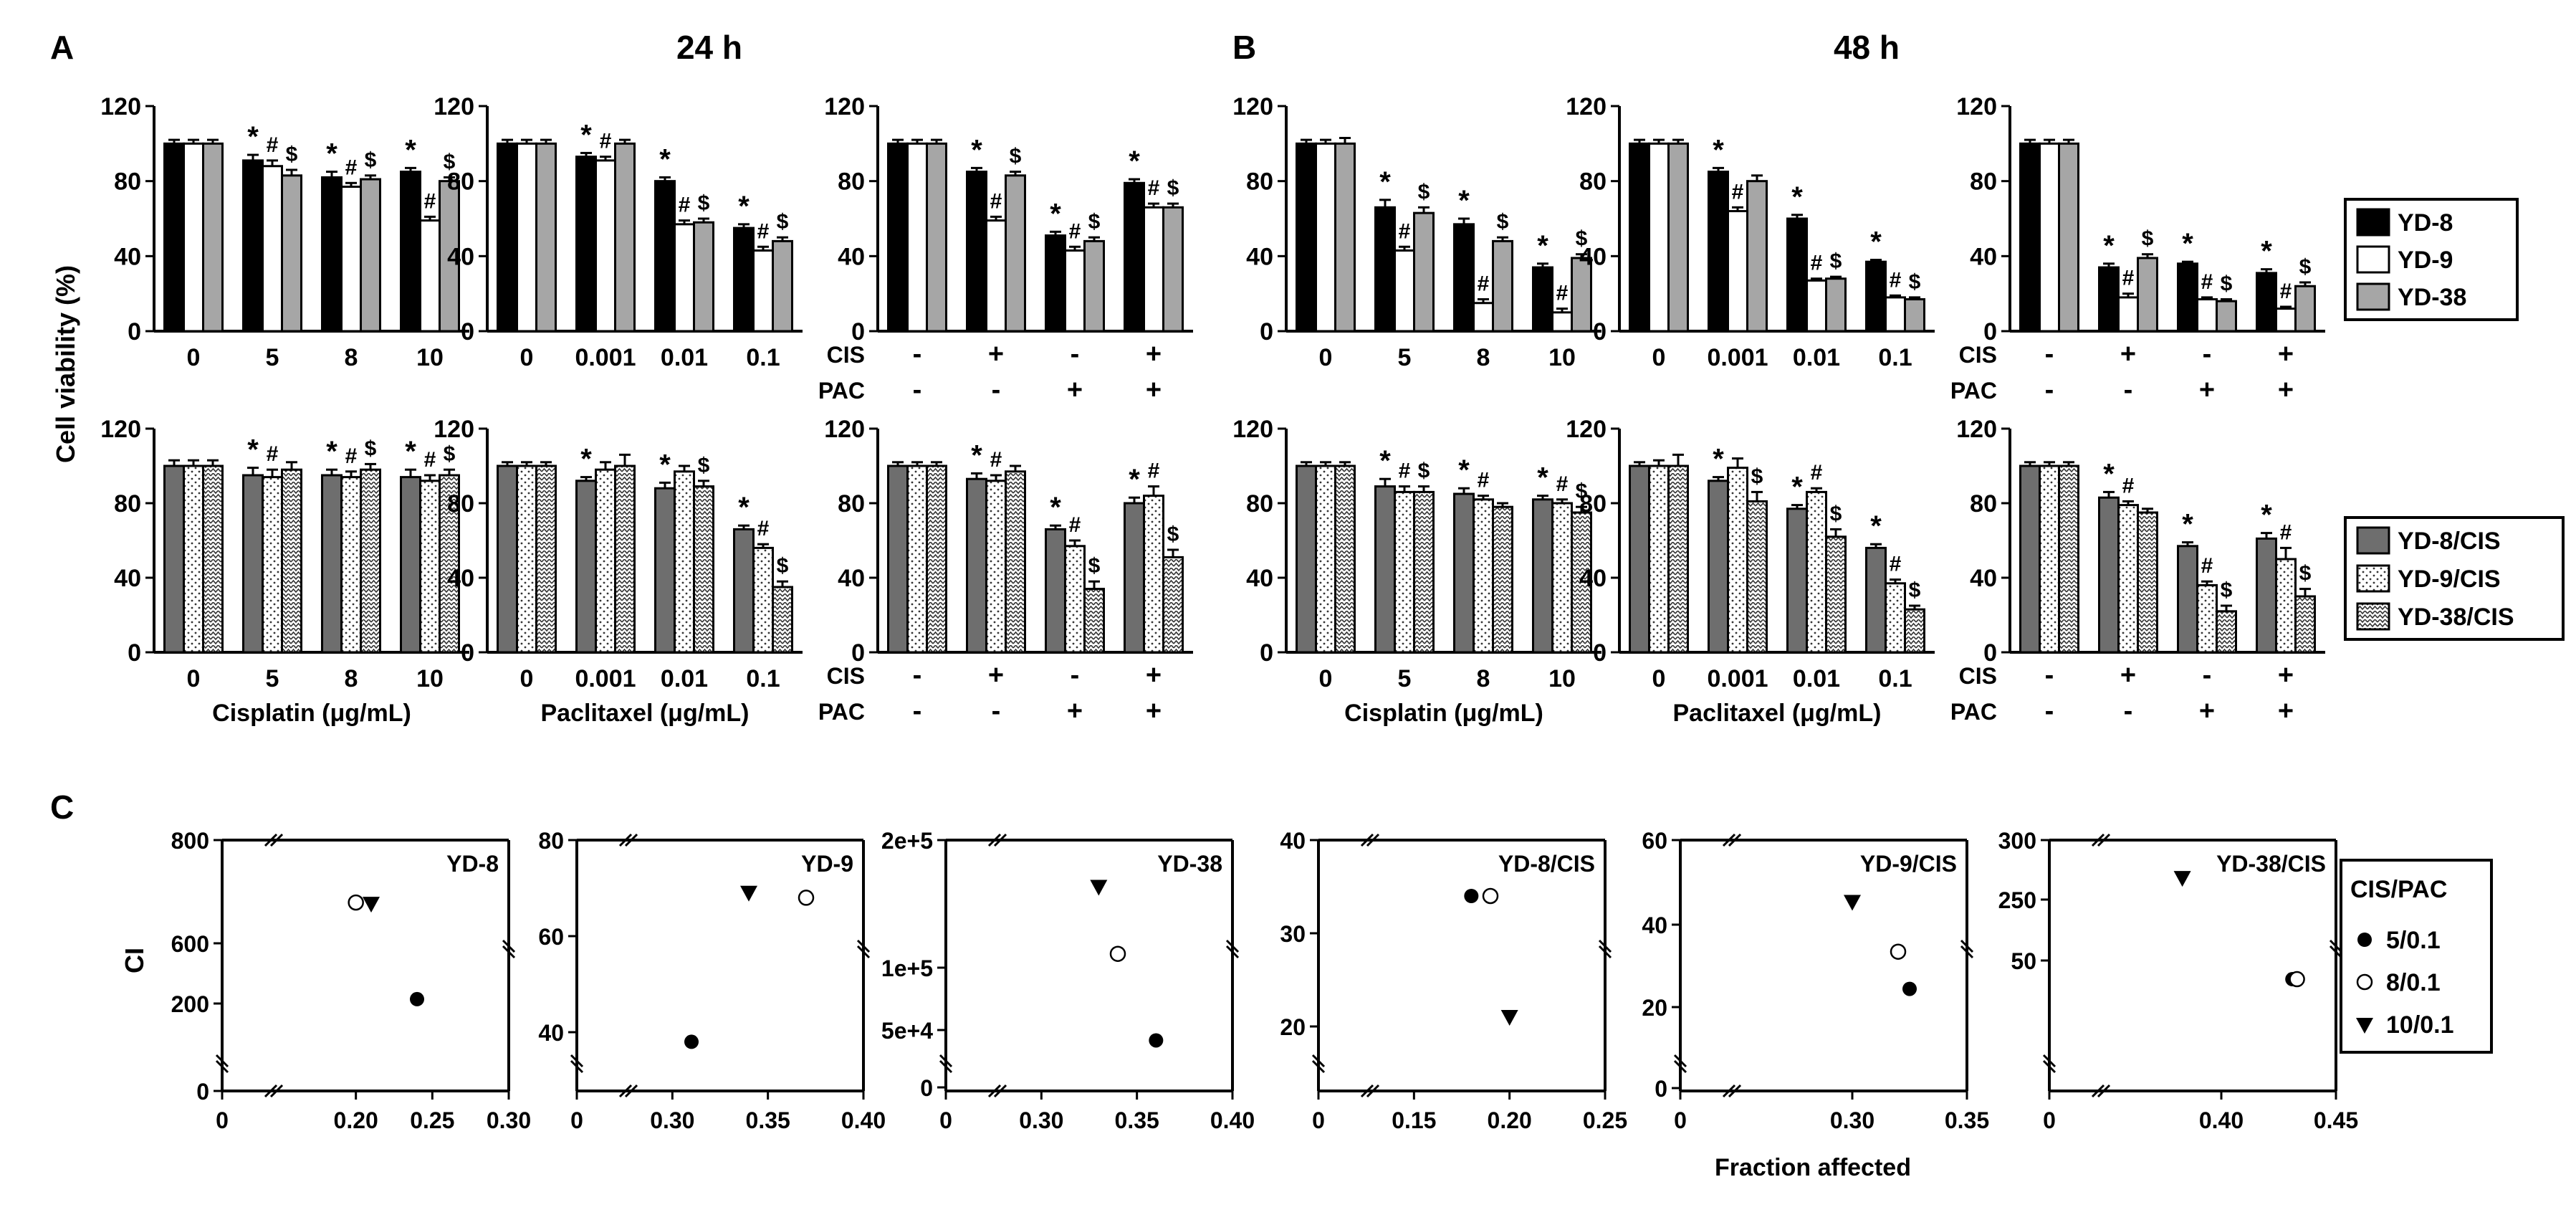 The width and height of the screenshot is (2576, 1225). Describe the element at coordinates (1600, 653) in the screenshot. I see `y-tick-label-b5: 0` at that location.